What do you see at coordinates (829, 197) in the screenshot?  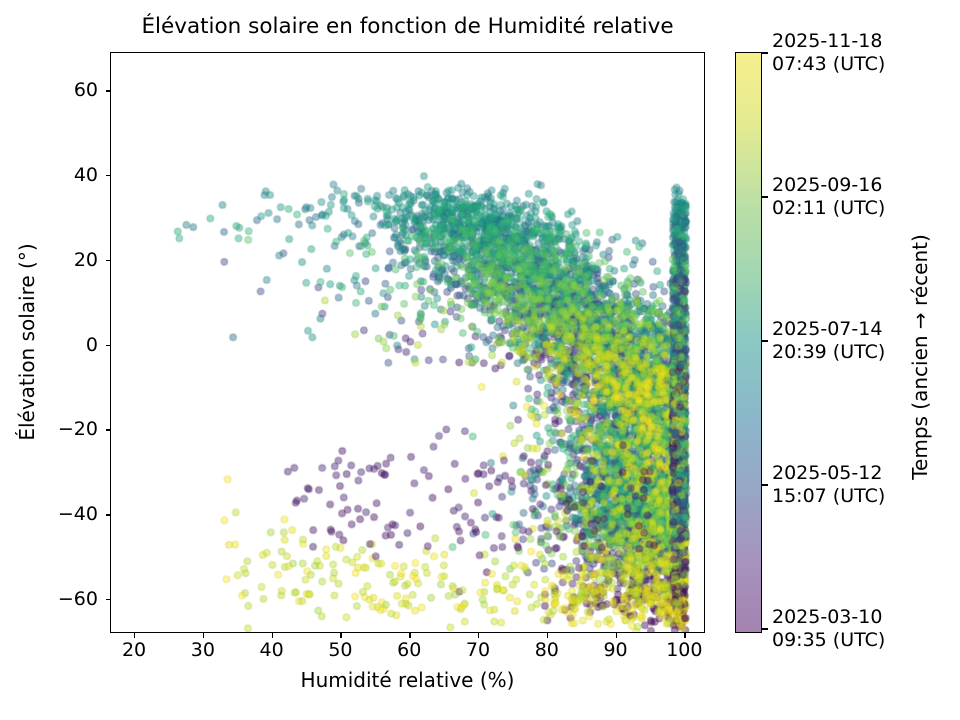 I see `colorbar-tick-label: 2025-09-16 02:11 (UTC)` at bounding box center [829, 197].